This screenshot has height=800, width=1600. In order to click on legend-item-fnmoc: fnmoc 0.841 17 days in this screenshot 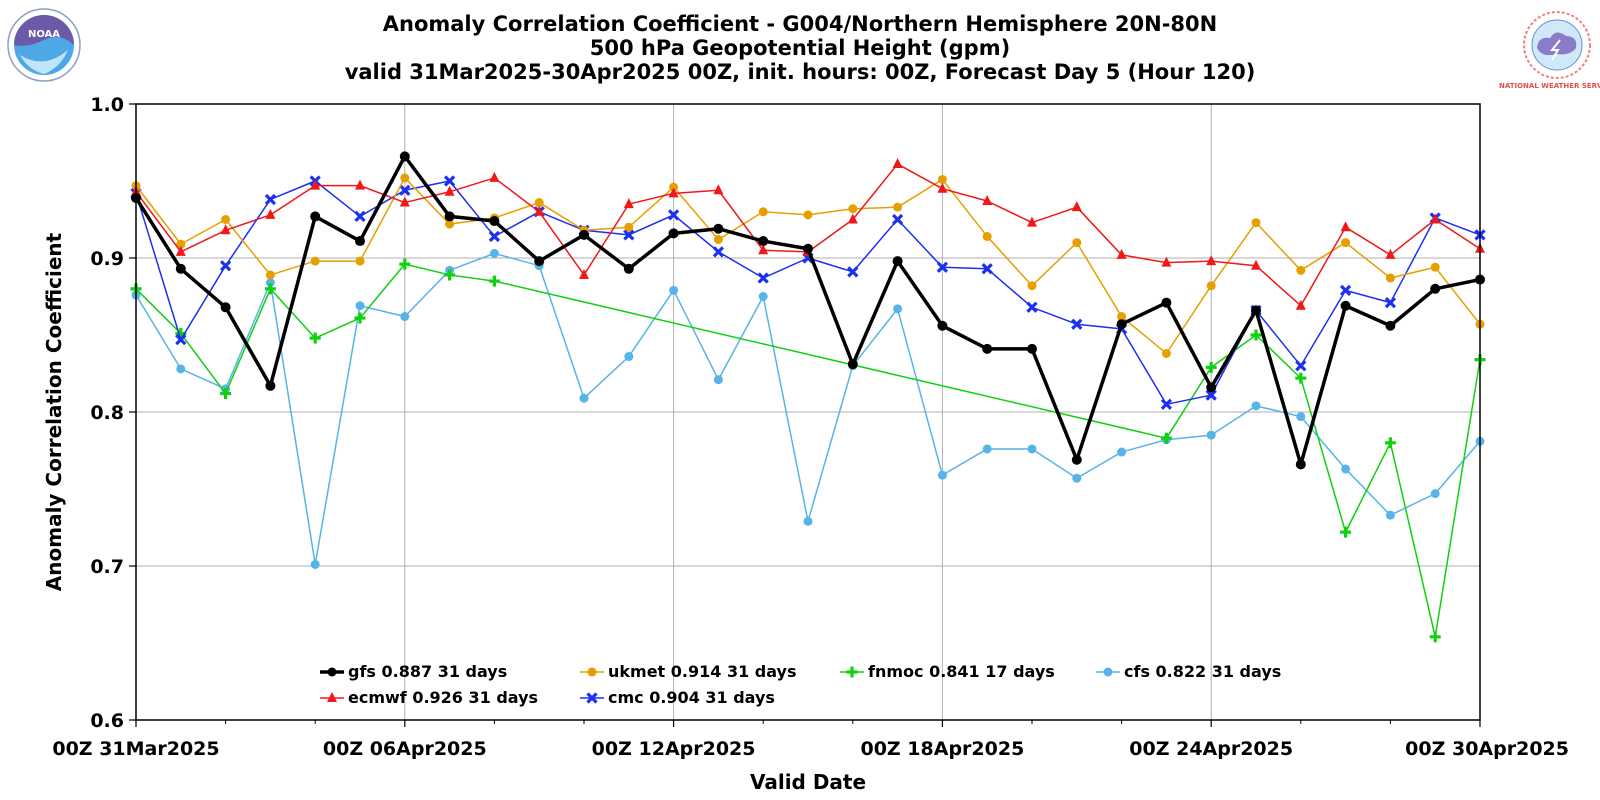, I will do `click(947, 671)`.